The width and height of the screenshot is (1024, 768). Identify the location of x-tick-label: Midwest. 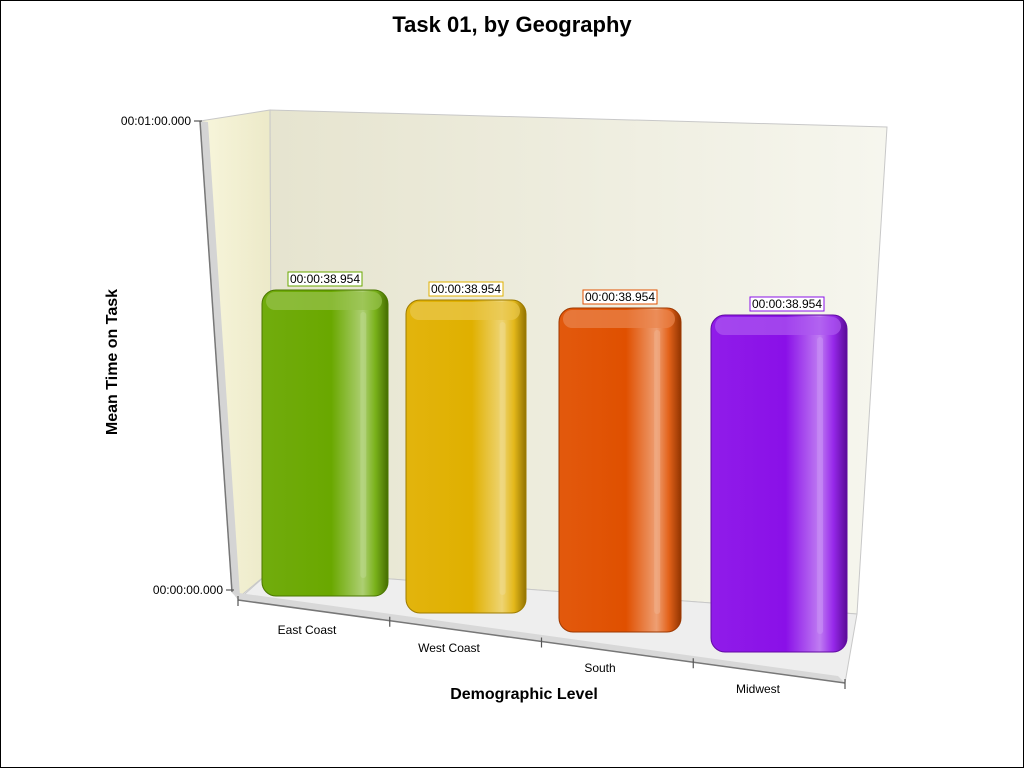
(758, 689).